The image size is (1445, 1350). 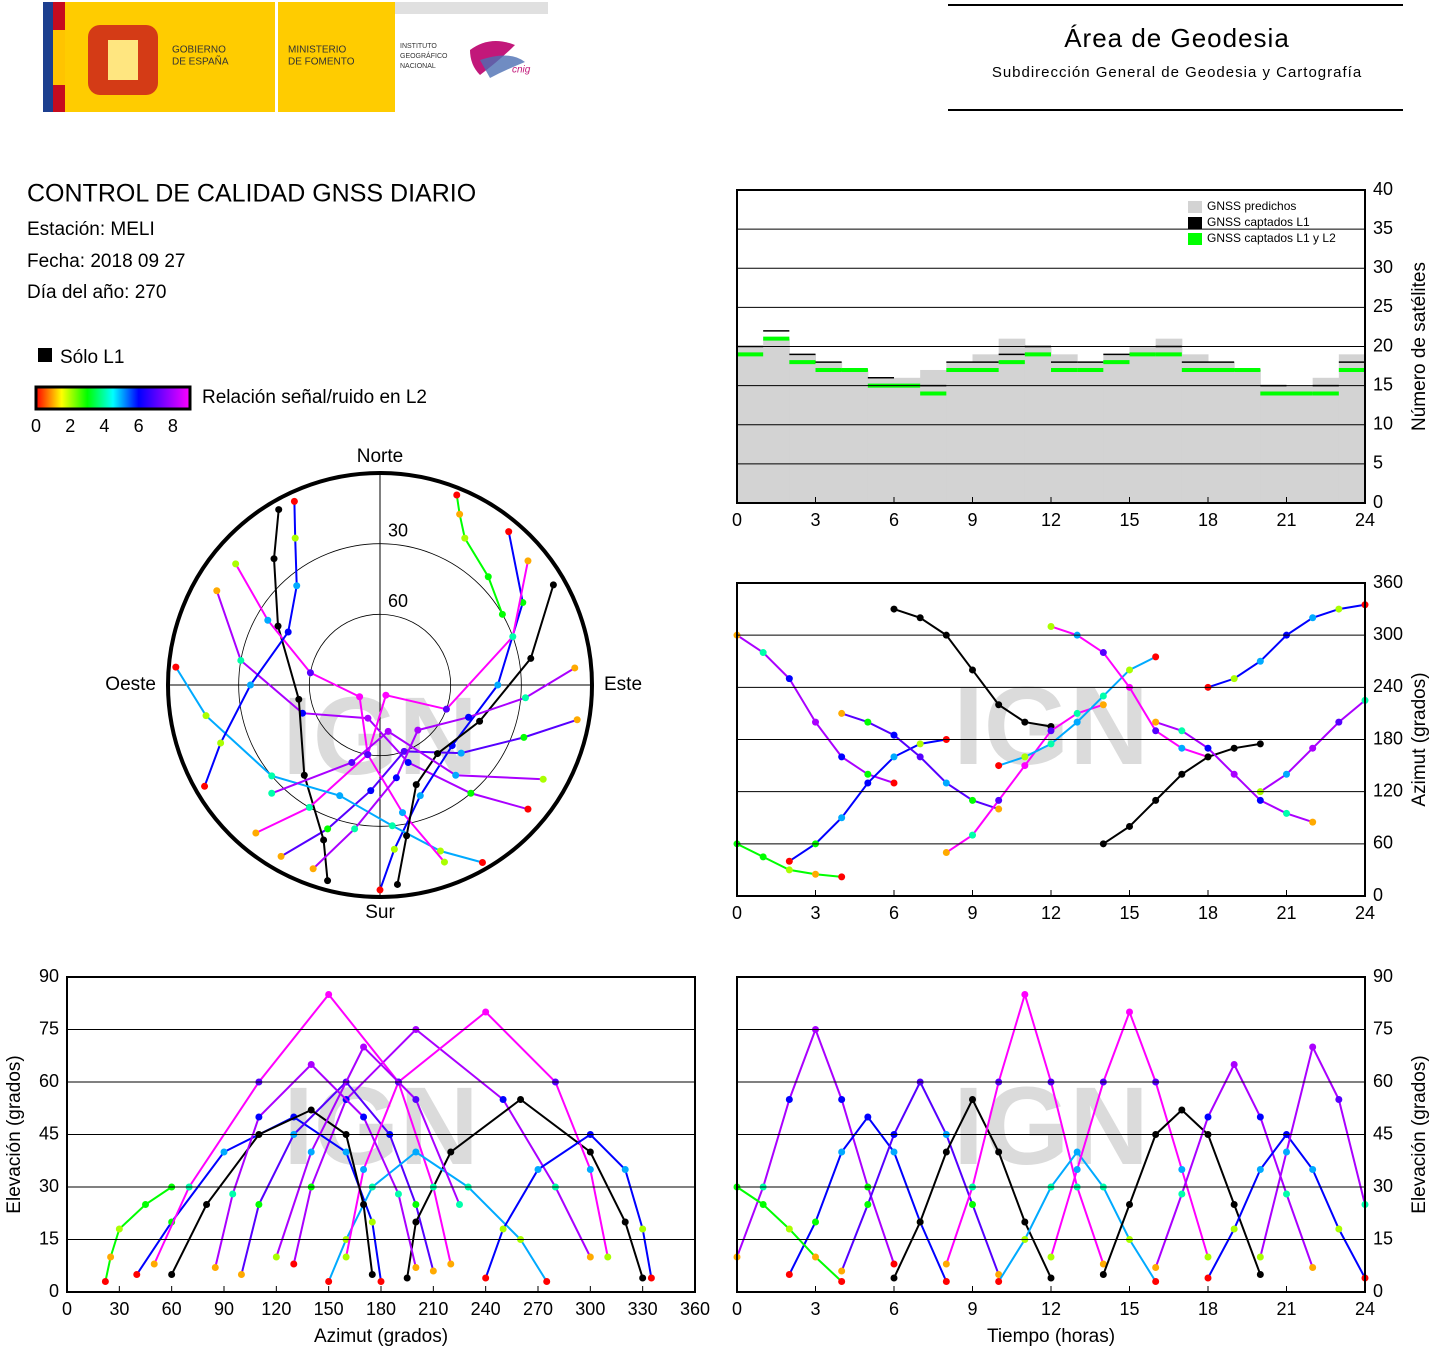 What do you see at coordinates (317, 50) in the screenshot?
I see `logo-text: MINISTERIO` at bounding box center [317, 50].